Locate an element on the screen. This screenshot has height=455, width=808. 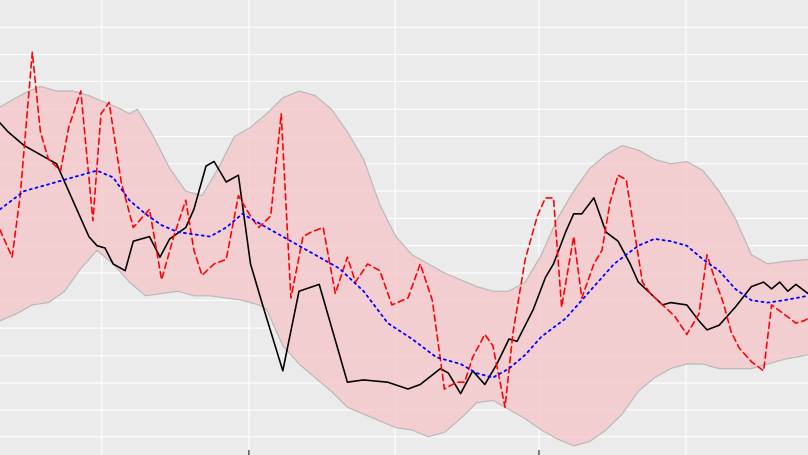
axis-ticks is located at coordinates (394, 452).